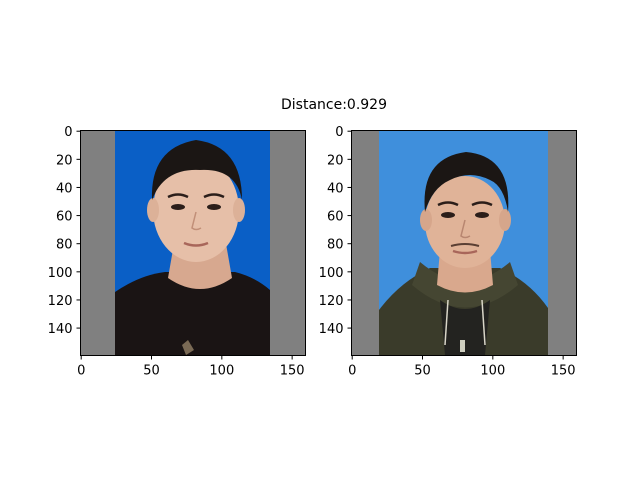  I want to click on brow-left-a, so click(178, 196).